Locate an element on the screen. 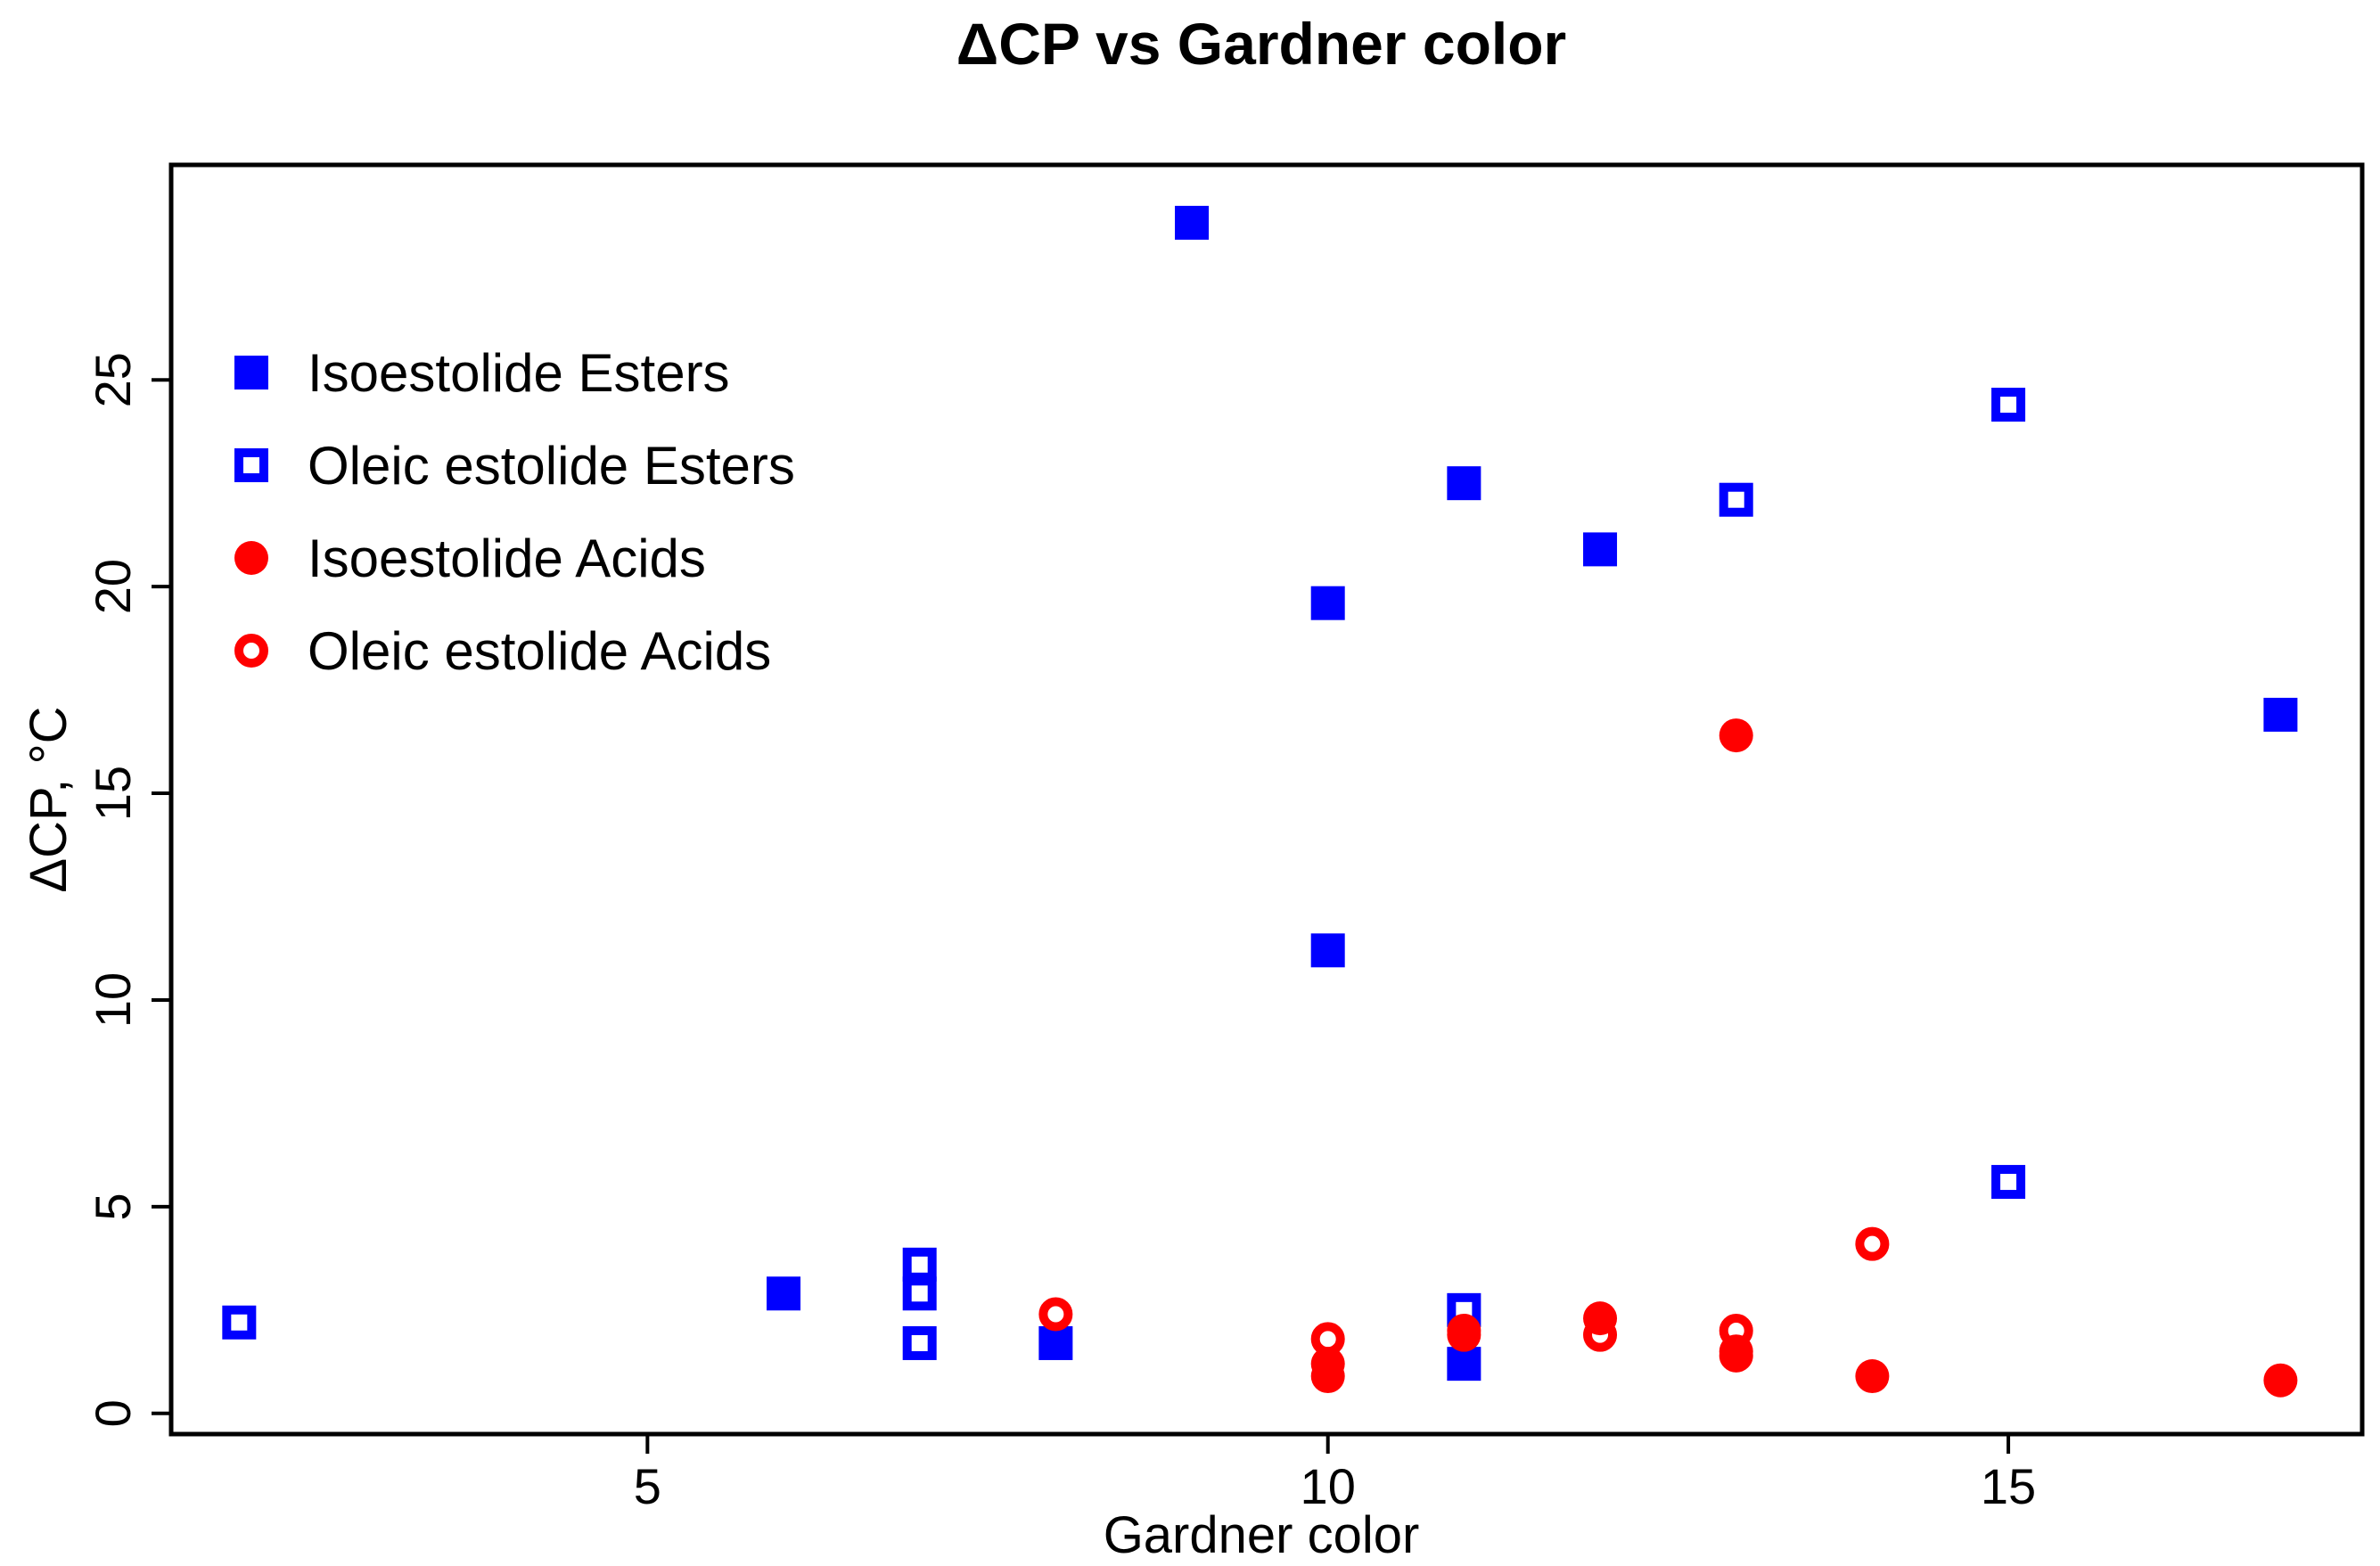 This screenshot has width=2380, height=1566. x-axis-label: Gardner color is located at coordinates (1262, 1535).